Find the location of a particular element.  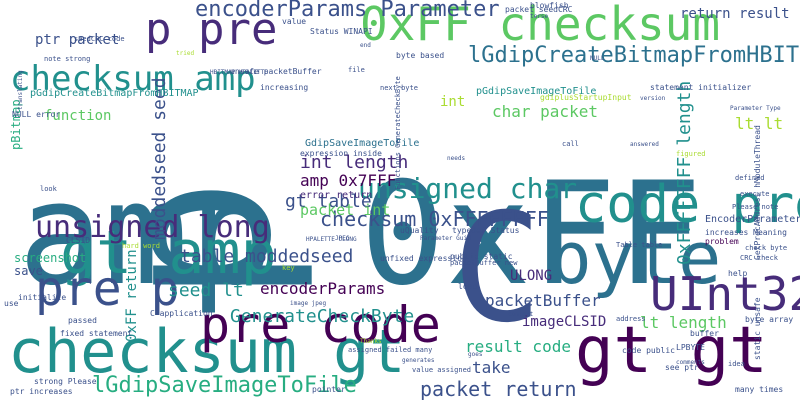

word-code-pre: code pre is located at coordinates (687, 205).